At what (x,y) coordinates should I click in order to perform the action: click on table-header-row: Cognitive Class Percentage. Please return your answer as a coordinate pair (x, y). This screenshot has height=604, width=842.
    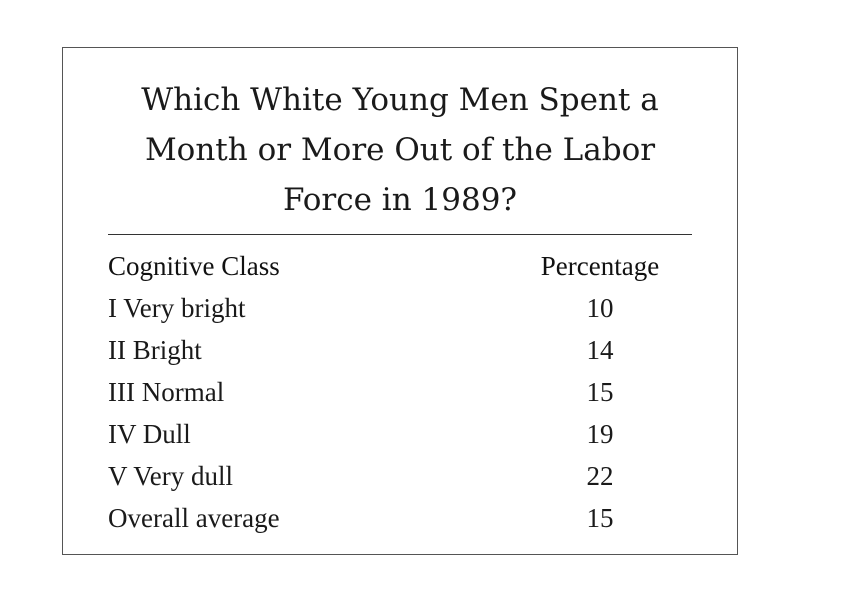
    Looking at the image, I should click on (400, 266).